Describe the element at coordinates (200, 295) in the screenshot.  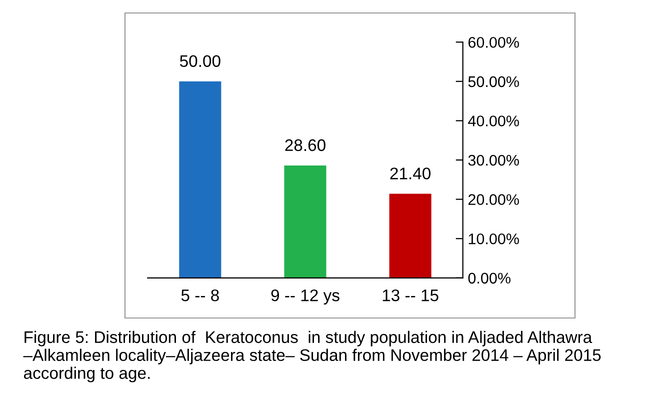
I see `x-tick-label: 5 -- 8` at that location.